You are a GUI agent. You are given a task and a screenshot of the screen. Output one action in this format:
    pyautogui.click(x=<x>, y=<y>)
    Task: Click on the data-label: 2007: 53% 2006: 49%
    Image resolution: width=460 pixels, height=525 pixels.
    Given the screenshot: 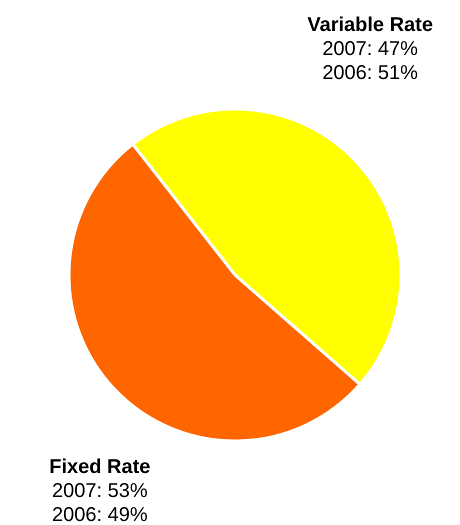 What is the action you would take?
    pyautogui.click(x=100, y=502)
    